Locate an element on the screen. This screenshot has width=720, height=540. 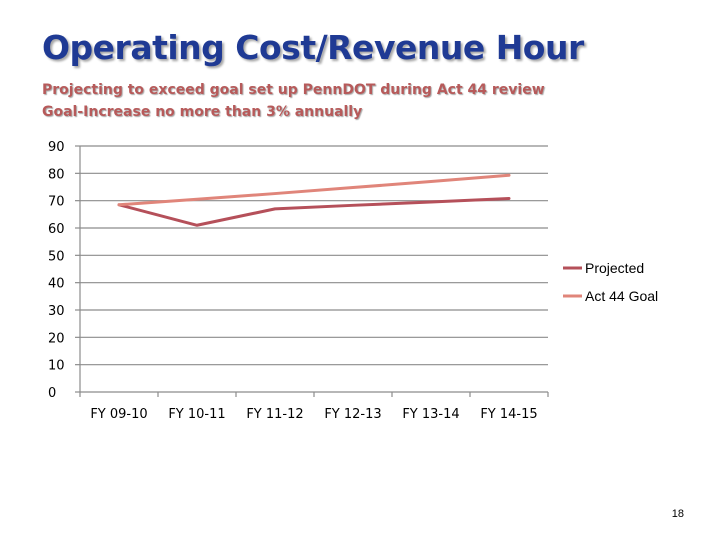
x-tick-label: FY 12-13 is located at coordinates (352, 414).